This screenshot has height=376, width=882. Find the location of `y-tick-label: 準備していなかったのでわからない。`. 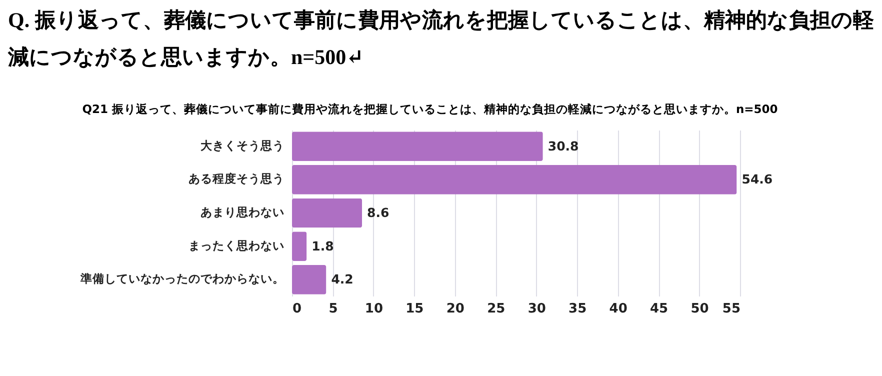

y-tick-label: 準備していなかったのでわからない。 is located at coordinates (182, 279).